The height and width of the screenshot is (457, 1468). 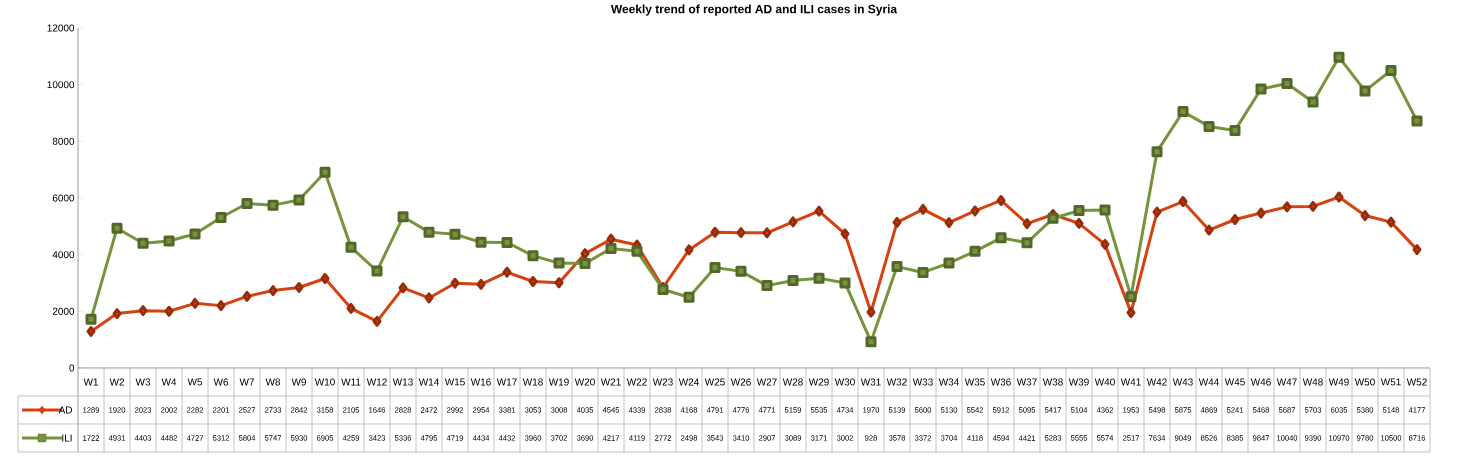 What do you see at coordinates (1182, 382) in the screenshot?
I see `x-tick-label: W43` at bounding box center [1182, 382].